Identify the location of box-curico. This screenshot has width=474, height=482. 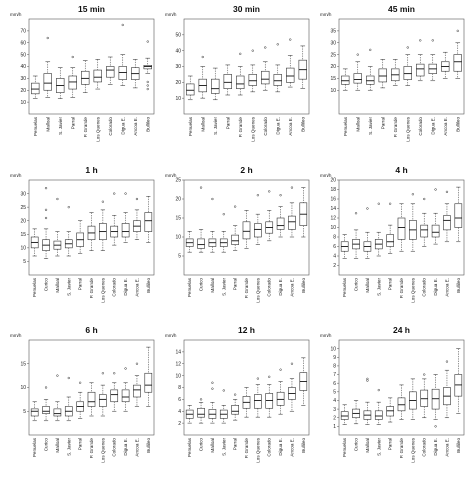
(46, 223).